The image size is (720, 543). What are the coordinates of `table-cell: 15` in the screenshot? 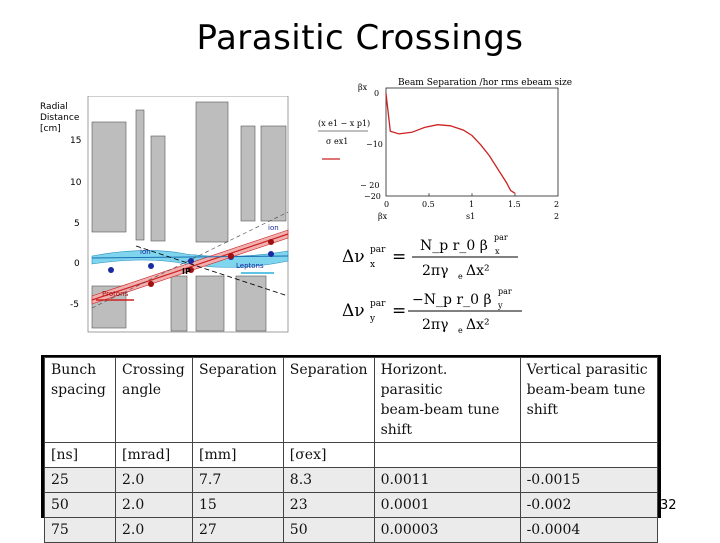 It's located at (238, 505).